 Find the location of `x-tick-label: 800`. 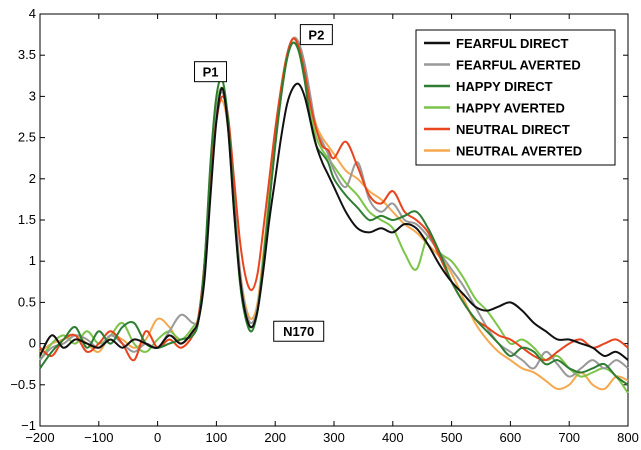

x-tick-label: 800 is located at coordinates (628, 437).